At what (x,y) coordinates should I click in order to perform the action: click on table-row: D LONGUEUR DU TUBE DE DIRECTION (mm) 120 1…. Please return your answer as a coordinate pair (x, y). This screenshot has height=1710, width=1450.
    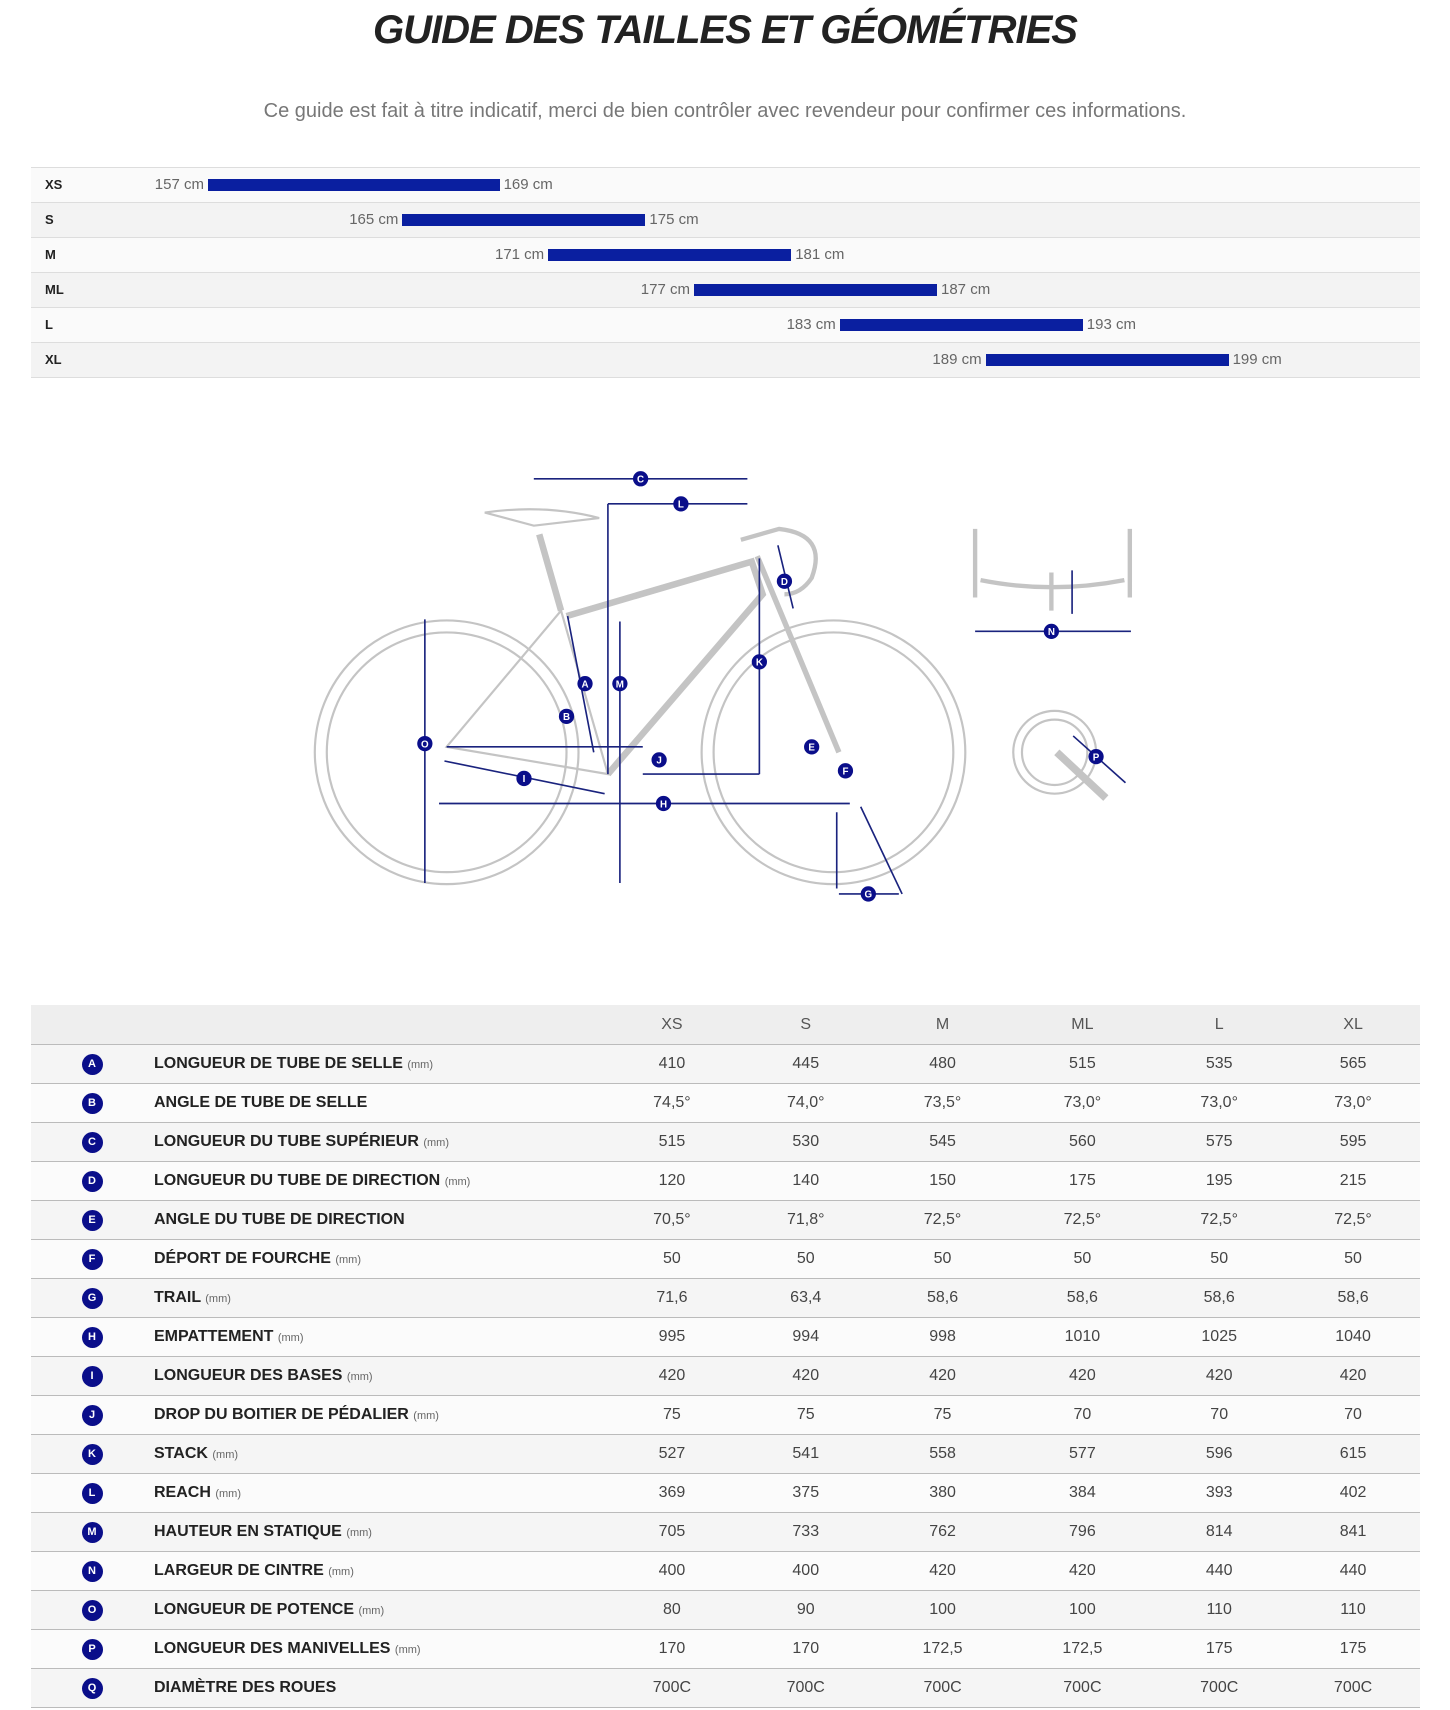
    Looking at the image, I should click on (725, 1181).